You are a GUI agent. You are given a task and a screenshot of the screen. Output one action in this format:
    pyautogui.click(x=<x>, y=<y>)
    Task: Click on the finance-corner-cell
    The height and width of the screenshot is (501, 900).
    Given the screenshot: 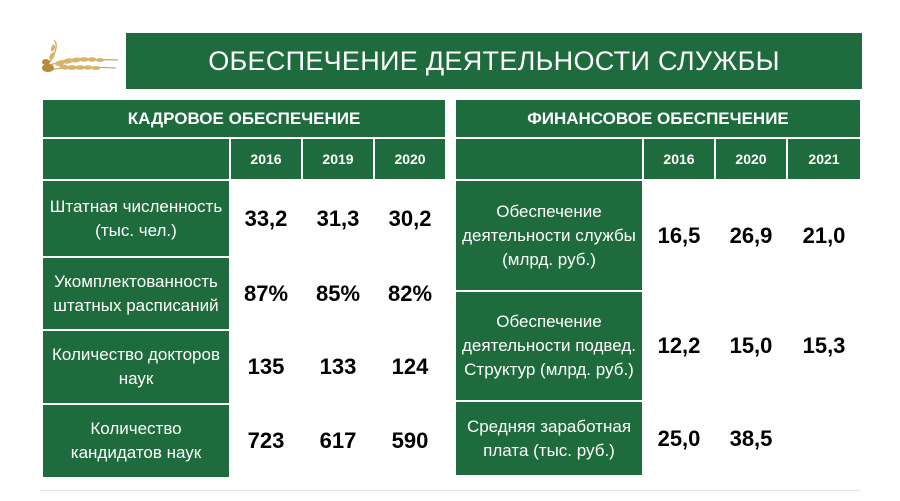 What is the action you would take?
    pyautogui.click(x=549, y=159)
    